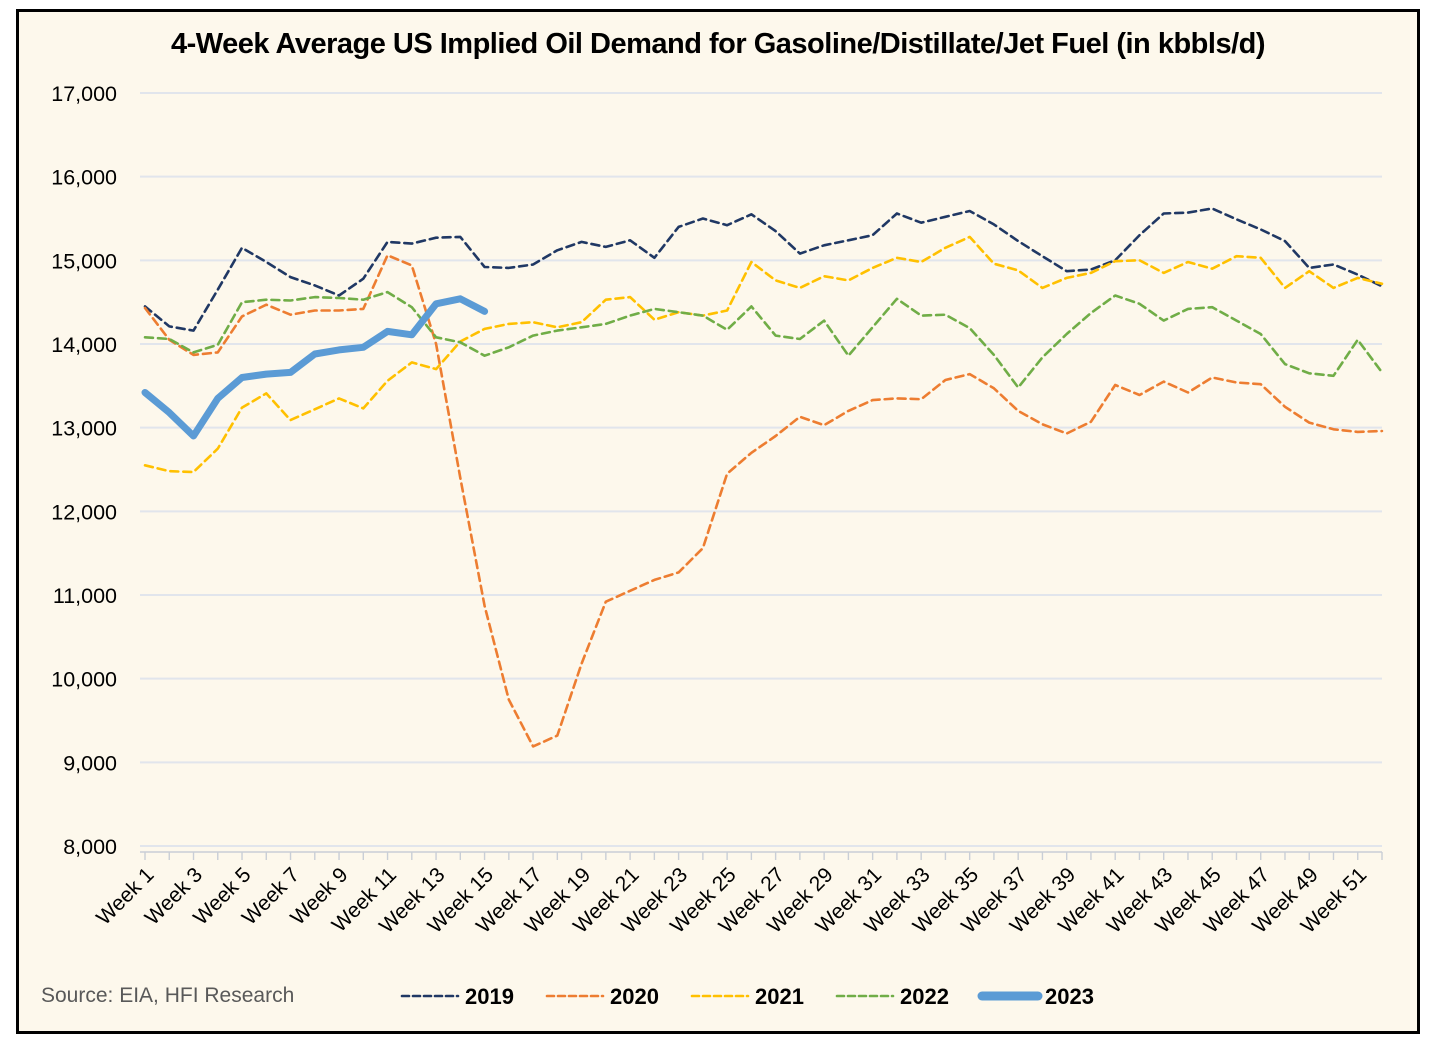  What do you see at coordinates (84, 94) in the screenshot?
I see `y-axis-label: 17,000` at bounding box center [84, 94].